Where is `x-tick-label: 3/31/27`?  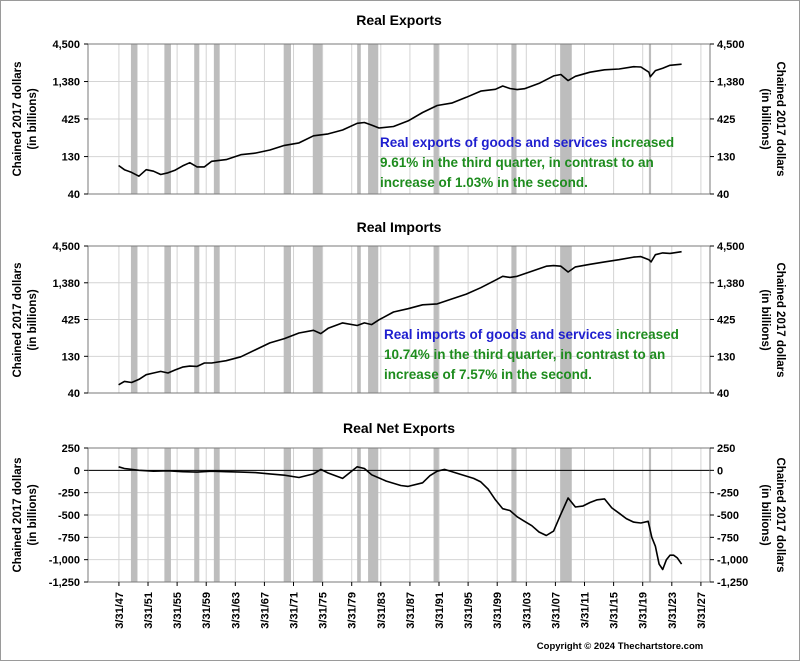 x-tick-label: 3/31/27 is located at coordinates (702, 610).